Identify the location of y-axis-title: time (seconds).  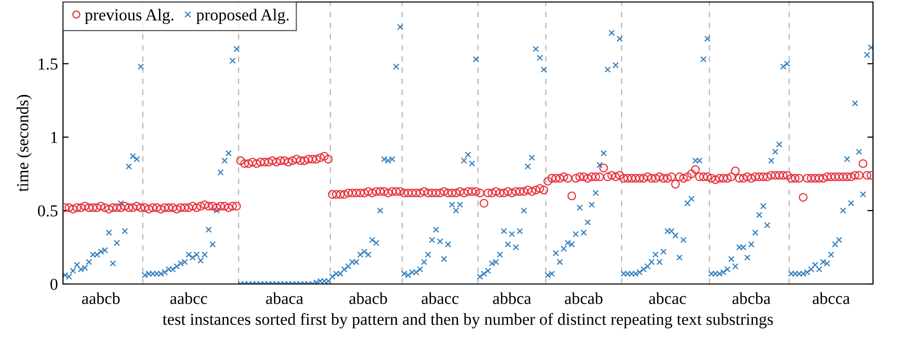
(24, 143).